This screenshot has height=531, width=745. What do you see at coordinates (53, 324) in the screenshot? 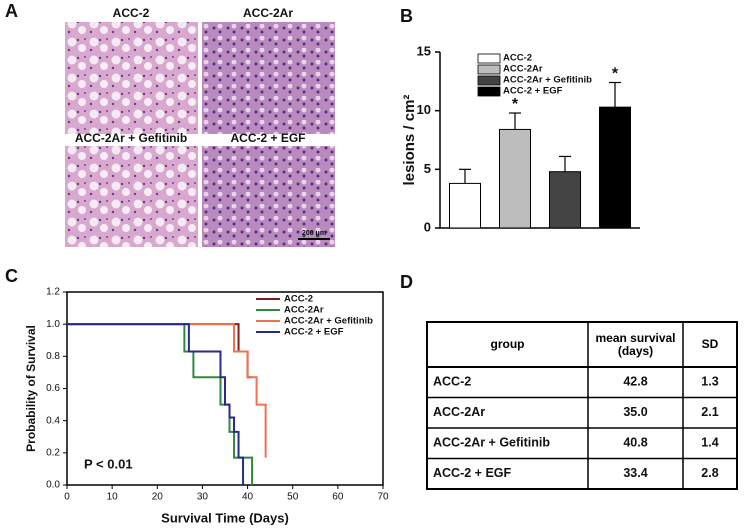
I see `y-tick-label: 1.0` at bounding box center [53, 324].